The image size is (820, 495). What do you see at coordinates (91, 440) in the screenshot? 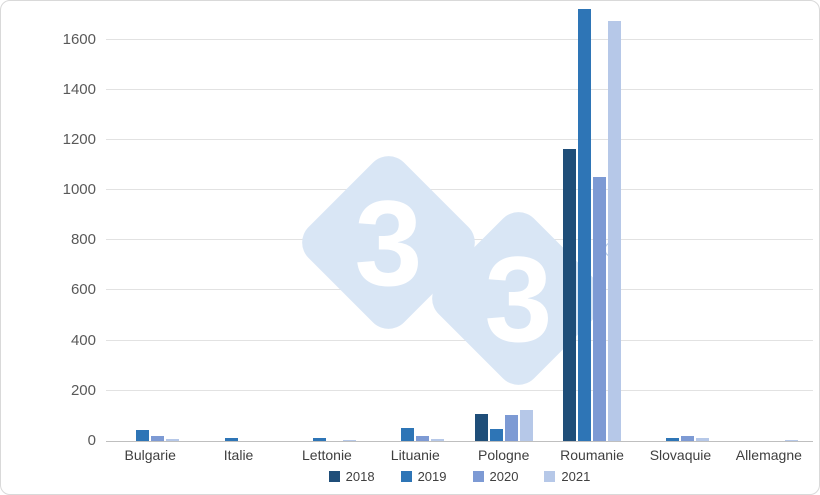
I see `y-tick-label-0: 0` at bounding box center [91, 440].